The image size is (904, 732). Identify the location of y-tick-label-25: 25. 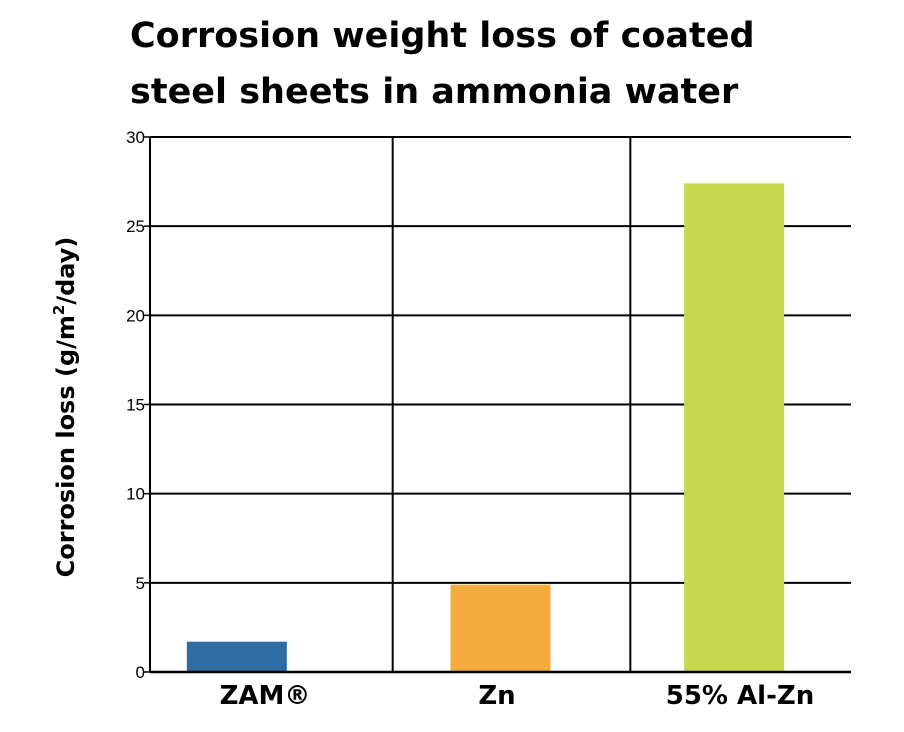
(135, 226).